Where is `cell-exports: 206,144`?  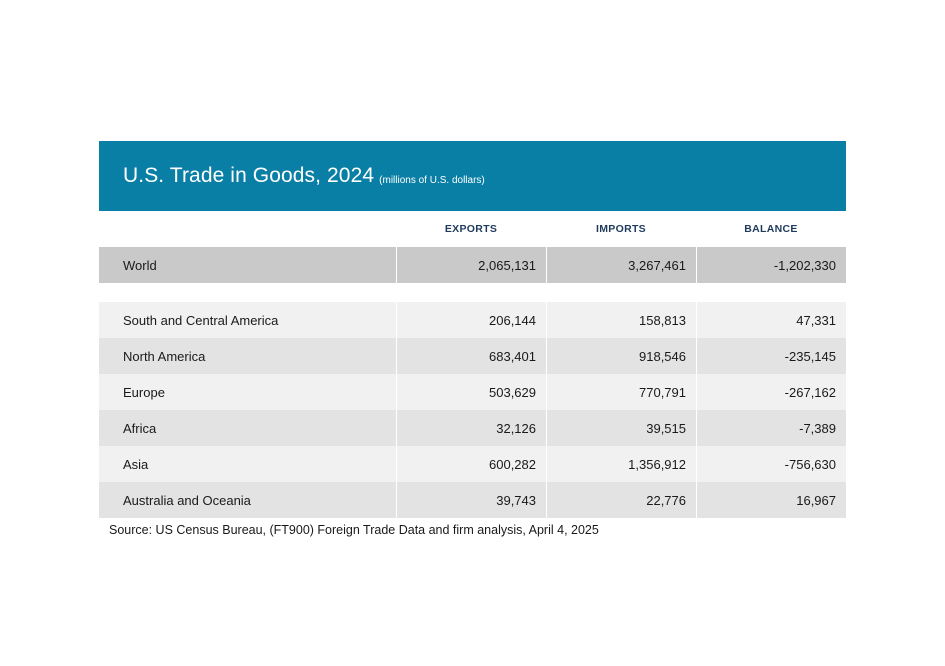
cell-exports: 206,144 is located at coordinates (471, 320).